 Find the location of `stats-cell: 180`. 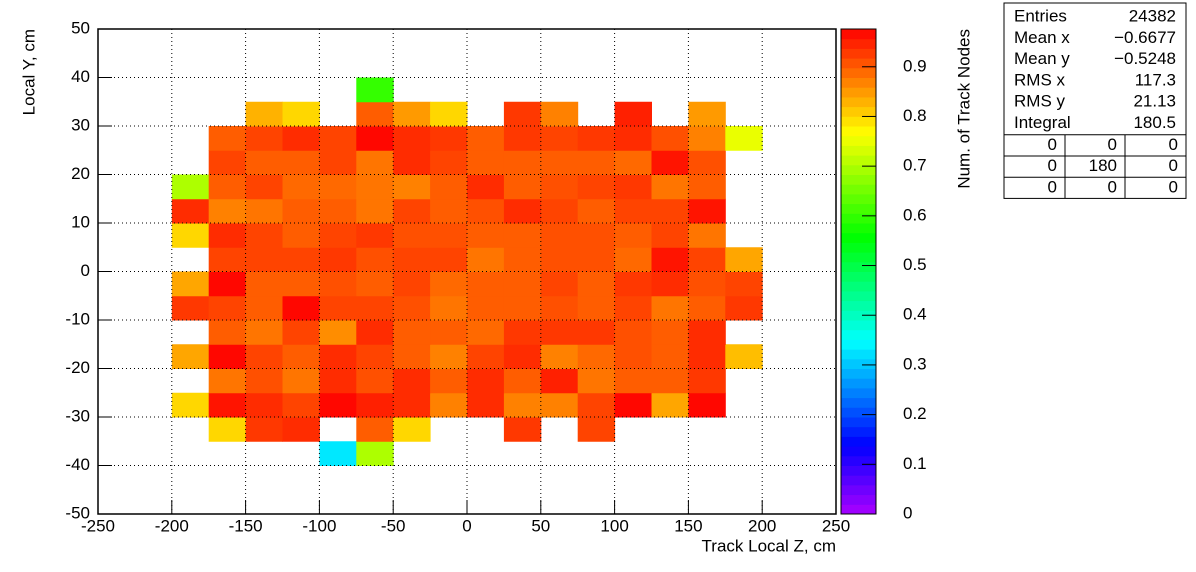

stats-cell: 180 is located at coordinates (1103, 165).